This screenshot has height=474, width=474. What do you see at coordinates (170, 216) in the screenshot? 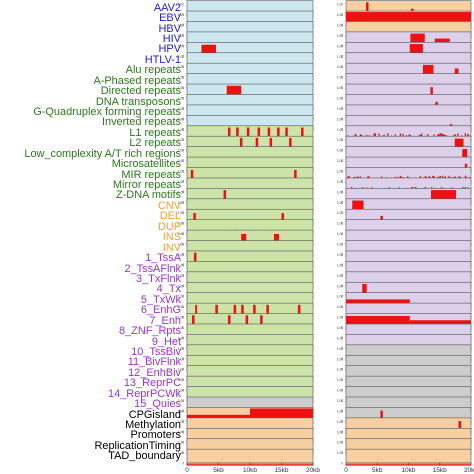
I see `row-label: DEL` at bounding box center [170, 216].